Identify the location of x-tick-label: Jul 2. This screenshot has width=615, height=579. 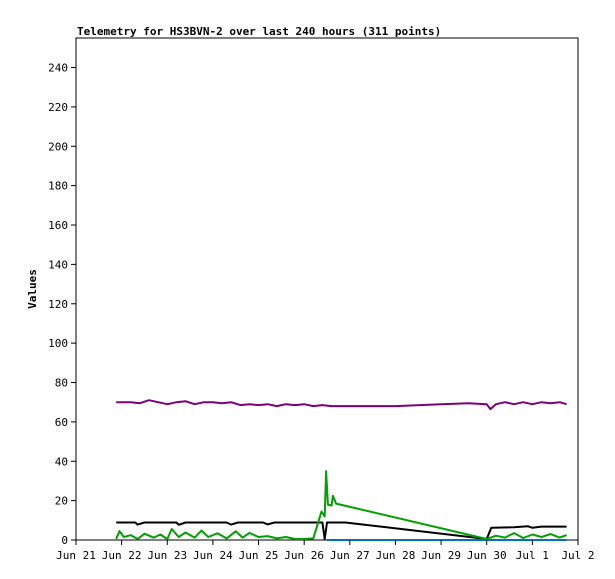
(577, 555).